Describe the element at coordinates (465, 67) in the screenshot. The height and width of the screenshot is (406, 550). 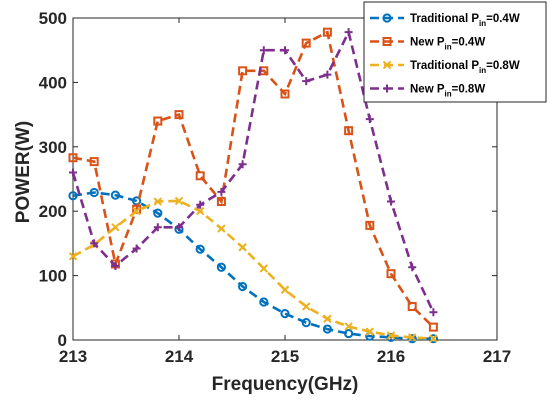
I see `legend-label: Traditional Pin=0.8W` at that location.